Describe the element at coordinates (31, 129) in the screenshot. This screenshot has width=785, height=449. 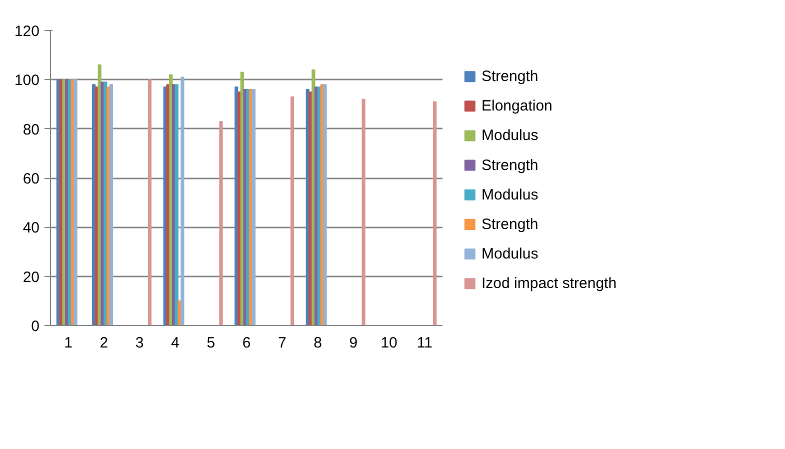
I see `y-tick-label: 80` at that location.